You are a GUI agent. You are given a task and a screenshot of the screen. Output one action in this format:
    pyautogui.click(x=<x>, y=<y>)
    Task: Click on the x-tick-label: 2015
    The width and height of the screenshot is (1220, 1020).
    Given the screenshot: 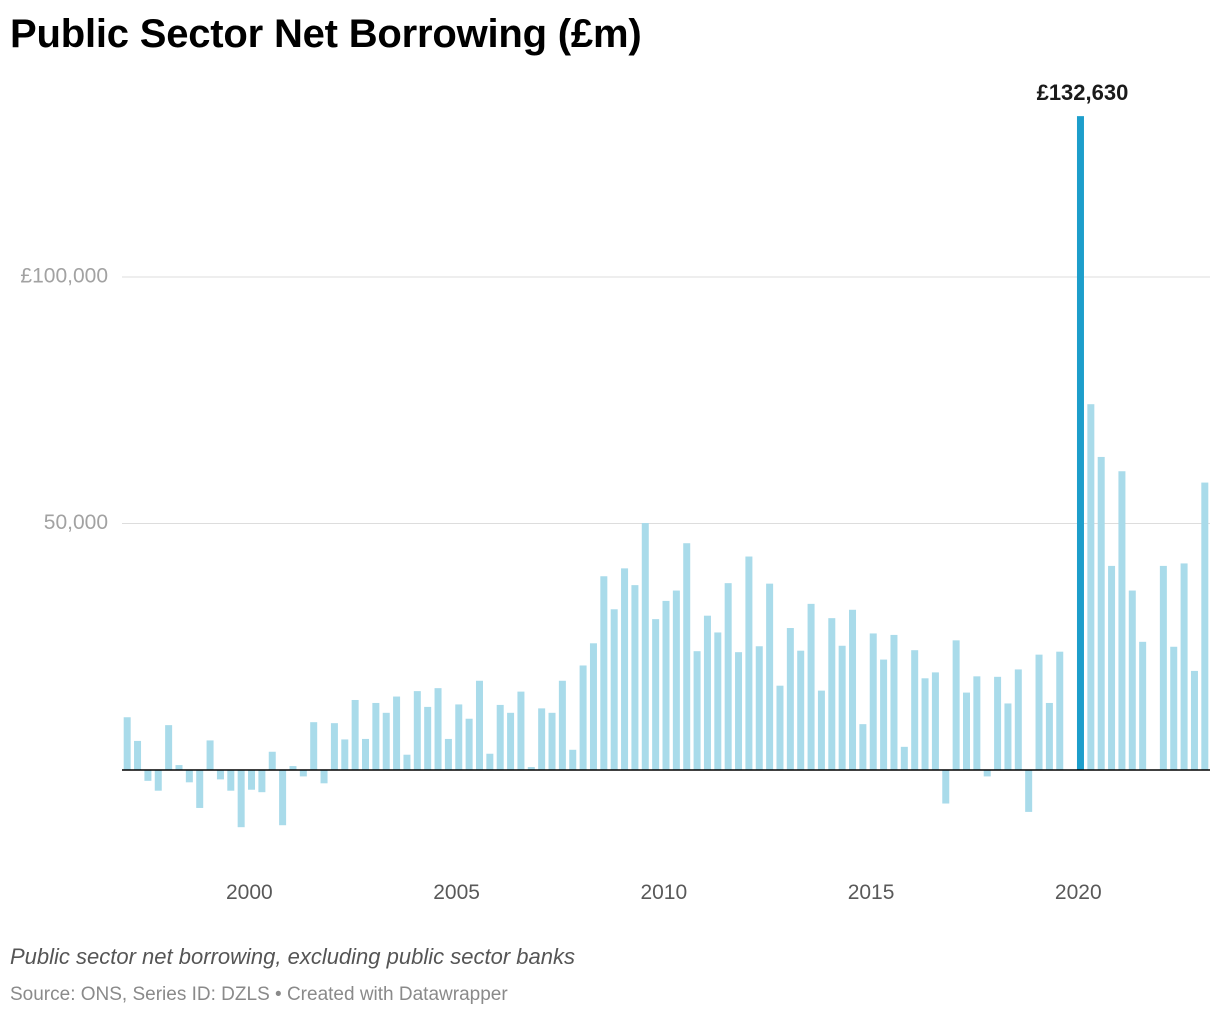 What is the action you would take?
    pyautogui.click(x=871, y=892)
    